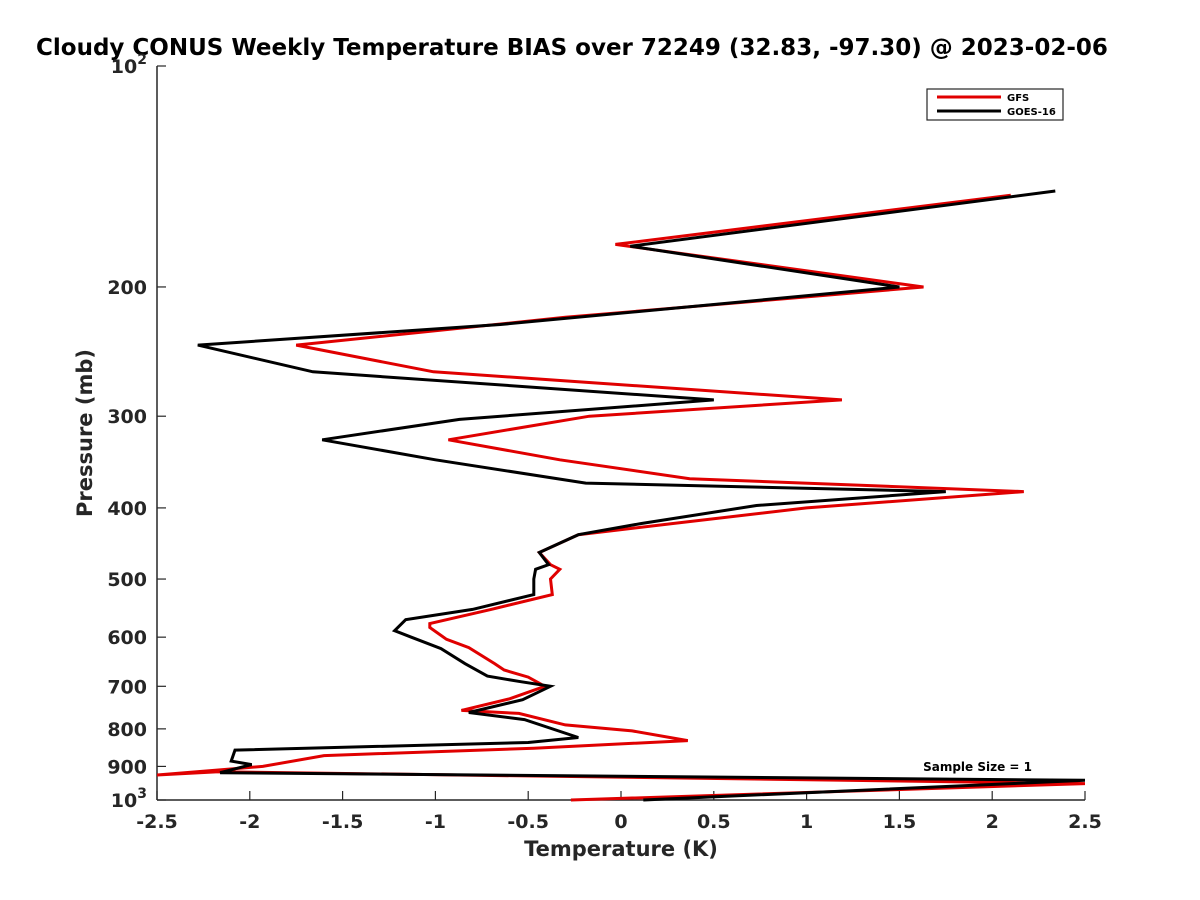 This screenshot has width=1200, height=900. I want to click on legend-label-gfs: GFS, so click(1018, 98).